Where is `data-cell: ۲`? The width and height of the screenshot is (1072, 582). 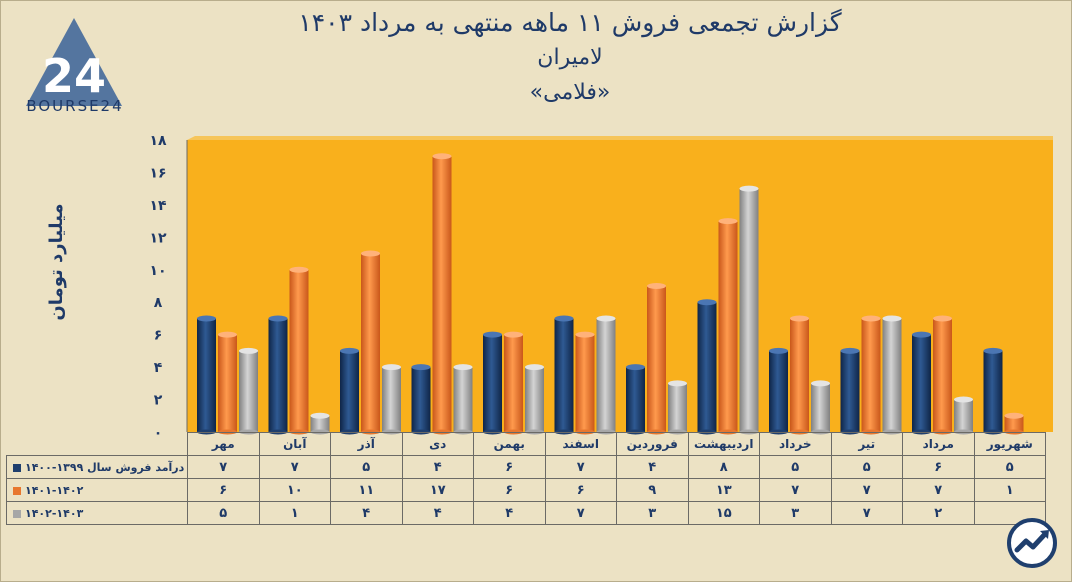 data-cell: ۲ is located at coordinates (938, 513).